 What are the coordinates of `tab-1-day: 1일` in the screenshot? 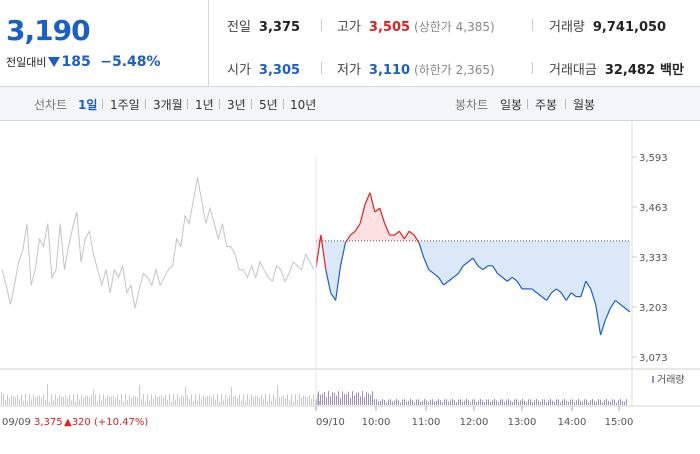 It's located at (88, 105).